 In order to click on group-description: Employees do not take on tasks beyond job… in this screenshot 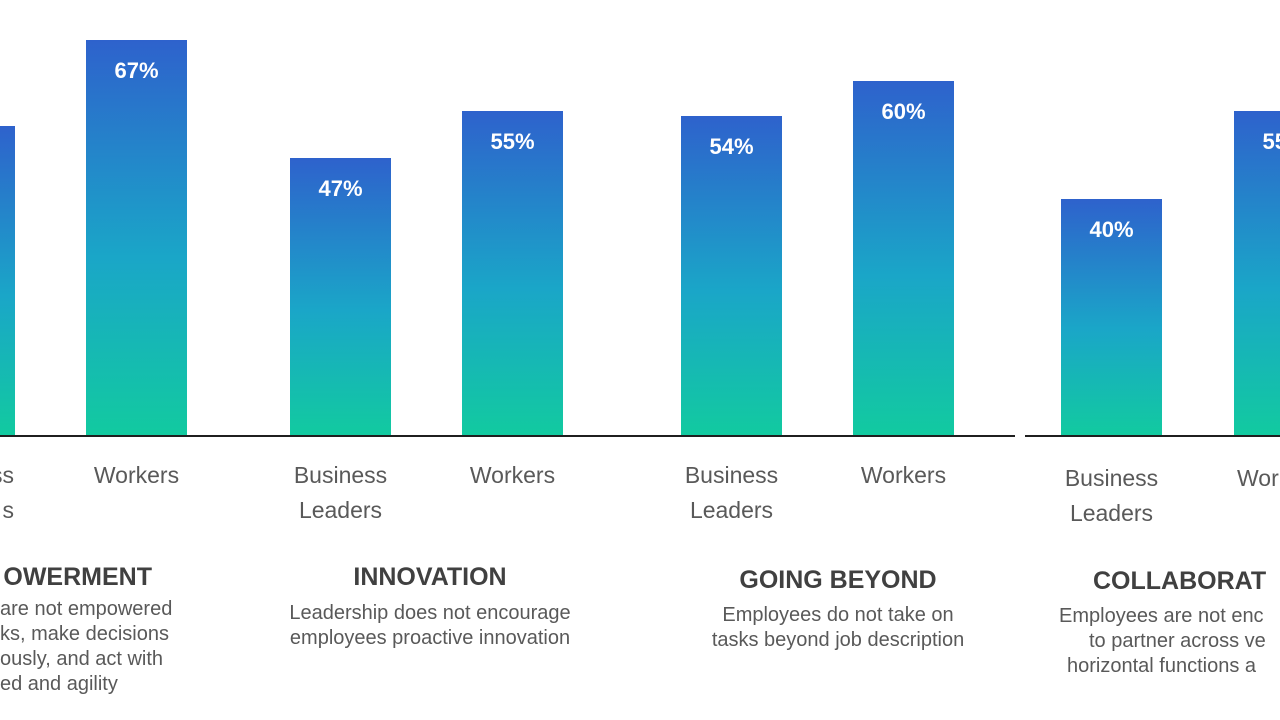, I will do `click(838, 628)`.